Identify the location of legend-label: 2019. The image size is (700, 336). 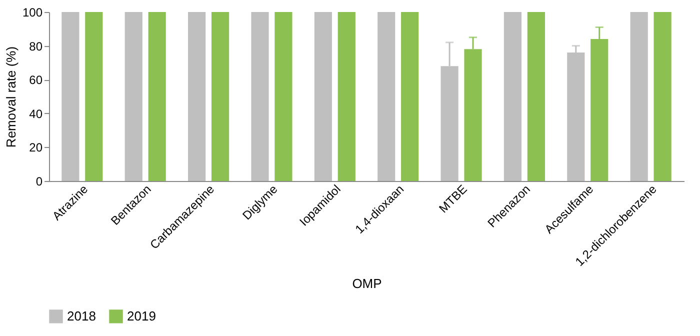
(141, 316).